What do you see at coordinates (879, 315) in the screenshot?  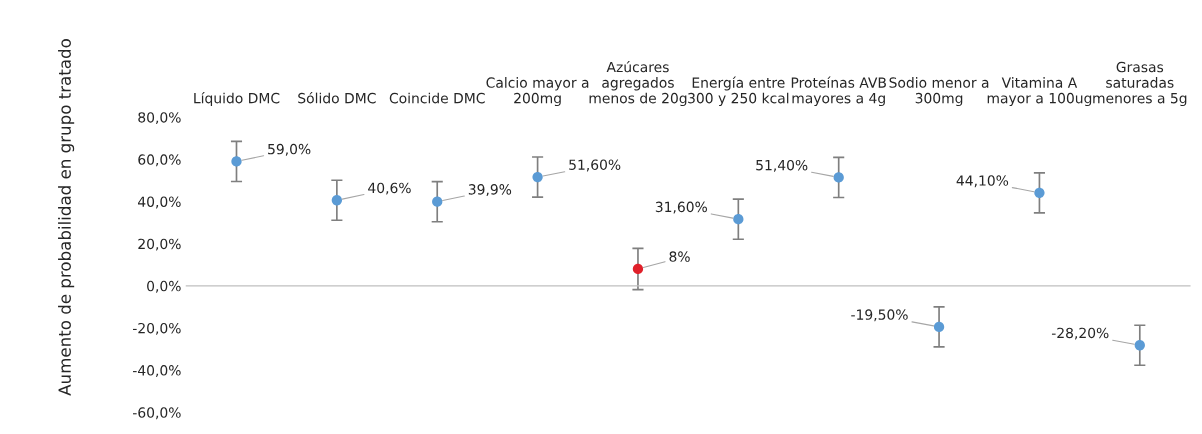 I see `data-label: -19,50%` at bounding box center [879, 315].